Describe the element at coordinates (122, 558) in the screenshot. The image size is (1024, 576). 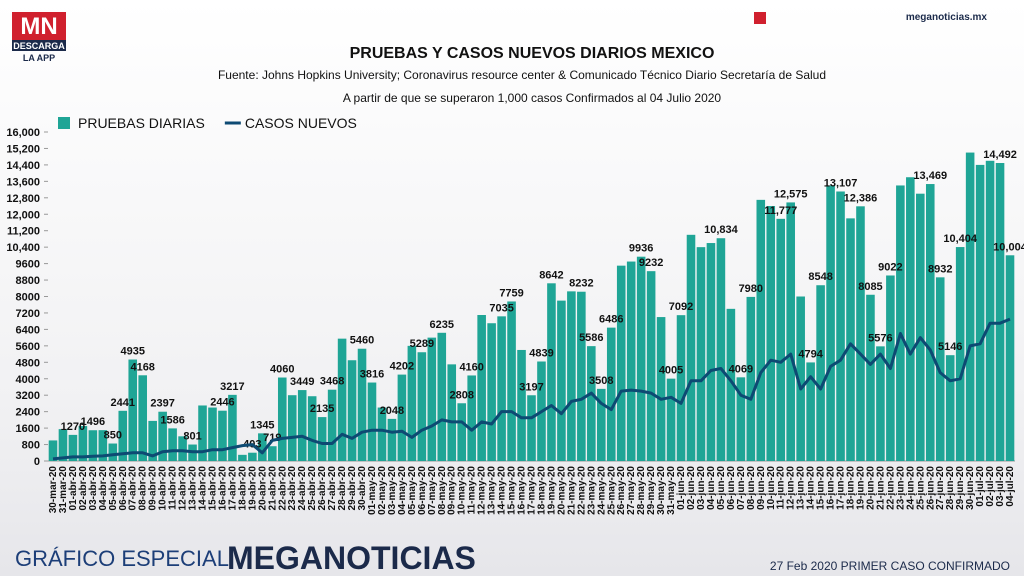
I see `footer-left: GRÁFICO ESPECIAL` at that location.